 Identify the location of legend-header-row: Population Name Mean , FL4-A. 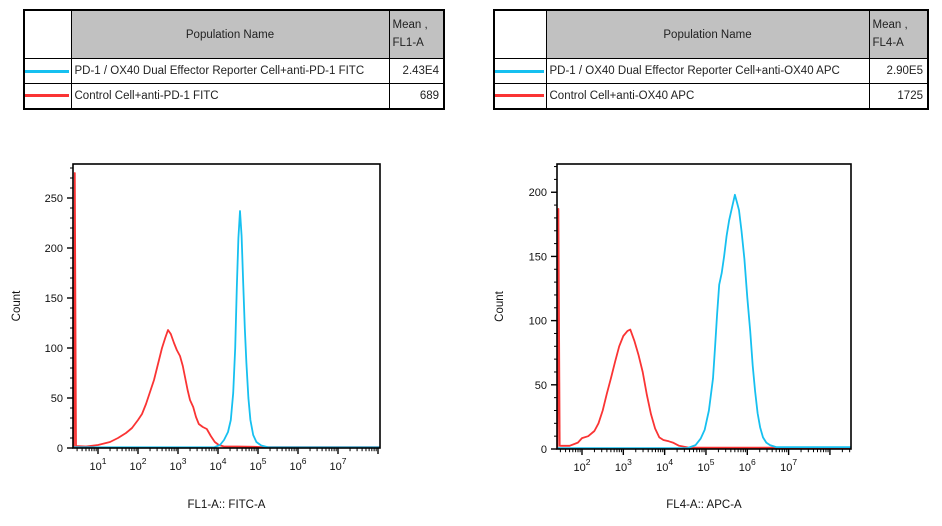
(711, 34).